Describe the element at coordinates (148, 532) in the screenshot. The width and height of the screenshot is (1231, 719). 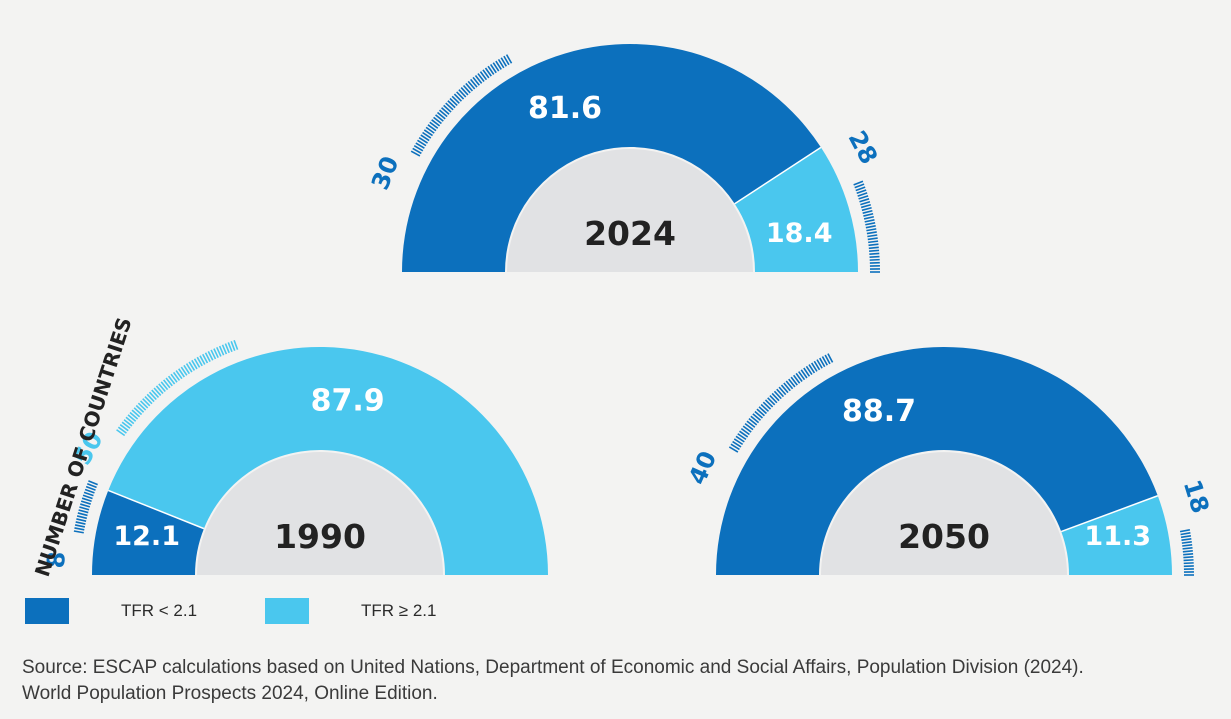
I see `segment-low-1990` at that location.